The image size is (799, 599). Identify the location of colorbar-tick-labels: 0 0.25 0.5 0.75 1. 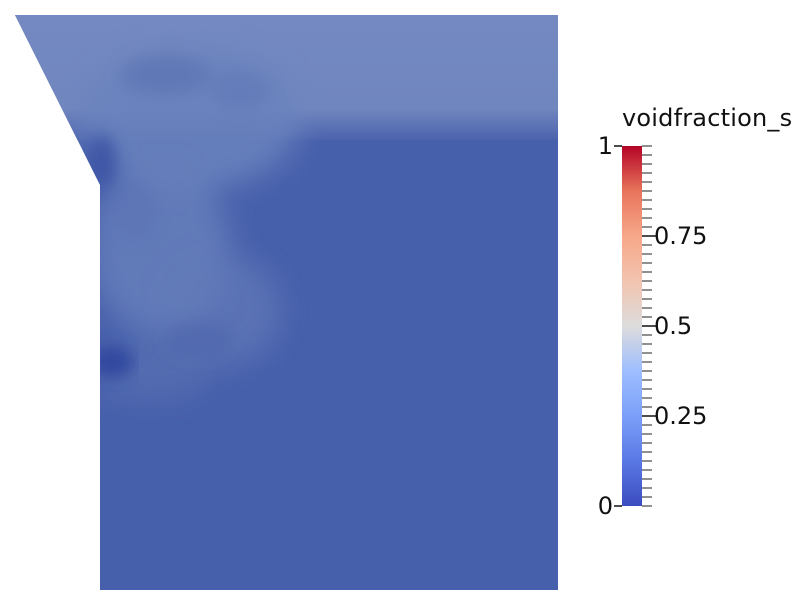
(653, 326).